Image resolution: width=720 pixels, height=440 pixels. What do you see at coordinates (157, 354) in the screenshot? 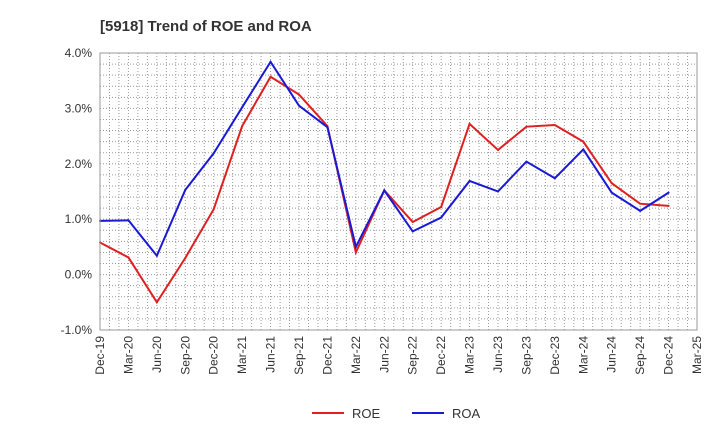
I see `x-tick-label: Jun-20` at bounding box center [157, 354].